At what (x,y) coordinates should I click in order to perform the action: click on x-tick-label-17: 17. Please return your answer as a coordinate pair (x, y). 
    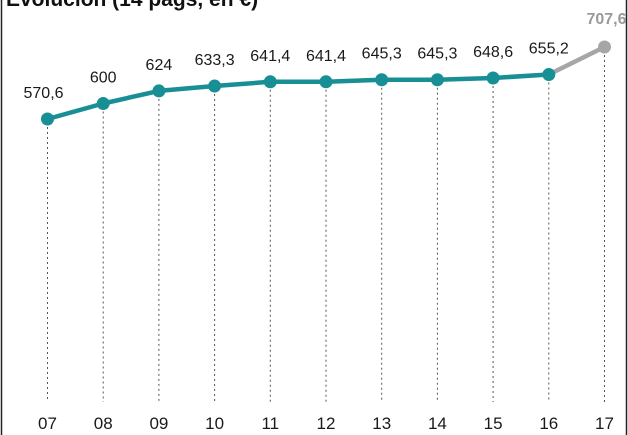
    Looking at the image, I should click on (604, 423).